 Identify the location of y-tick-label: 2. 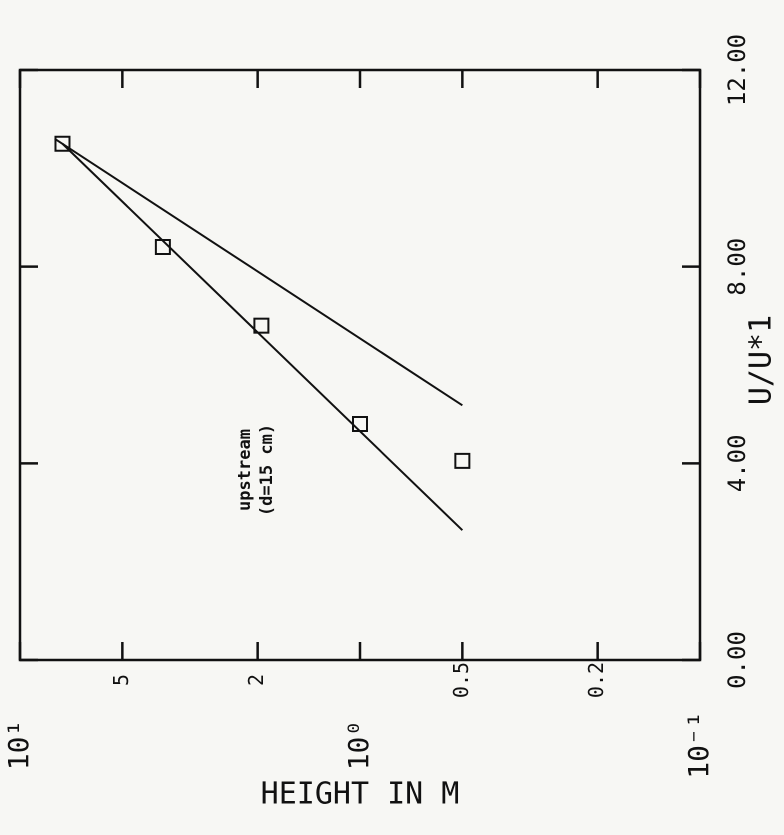
(256, 680).